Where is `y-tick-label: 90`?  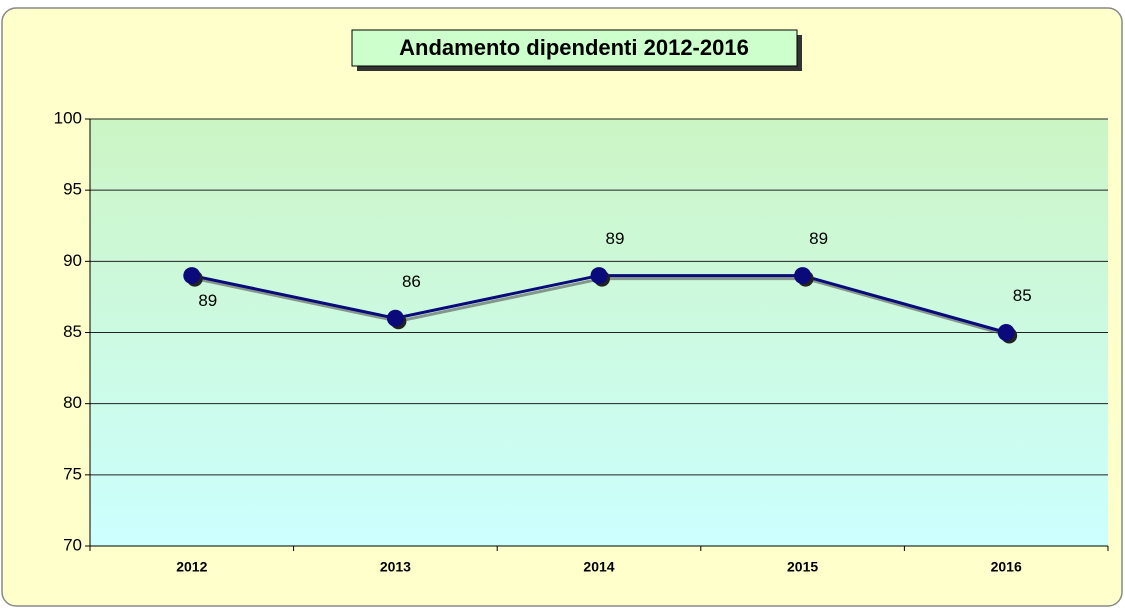
y-tick-label: 90 is located at coordinates (72, 260).